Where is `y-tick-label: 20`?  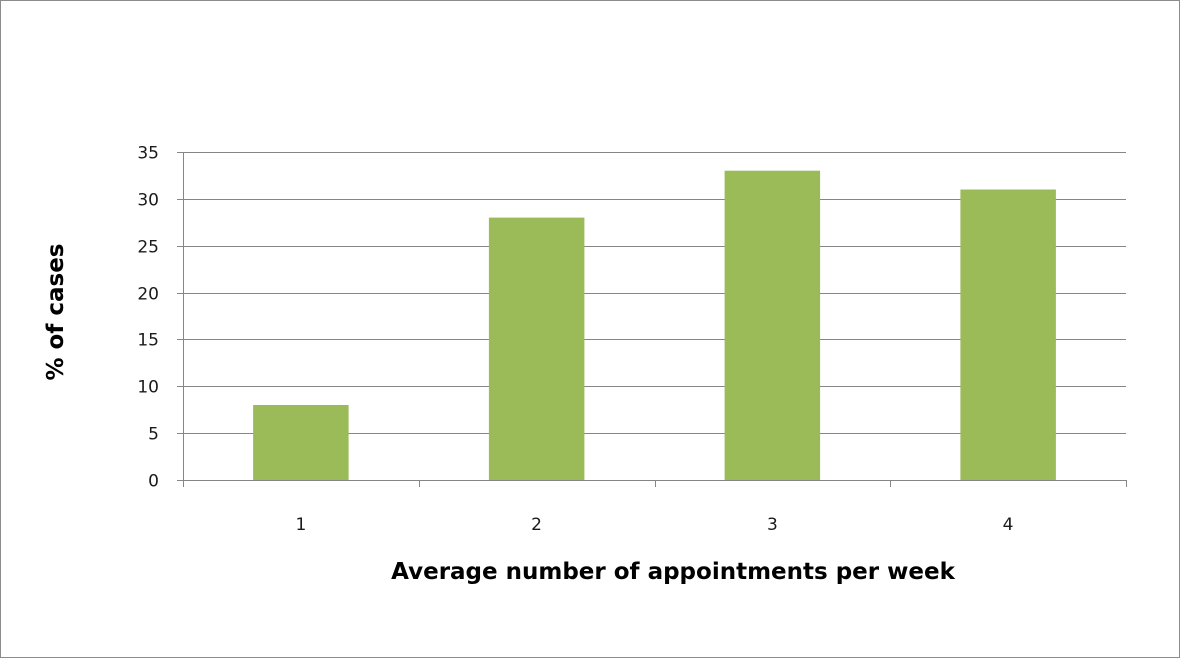
y-tick-label: 20 is located at coordinates (148, 295).